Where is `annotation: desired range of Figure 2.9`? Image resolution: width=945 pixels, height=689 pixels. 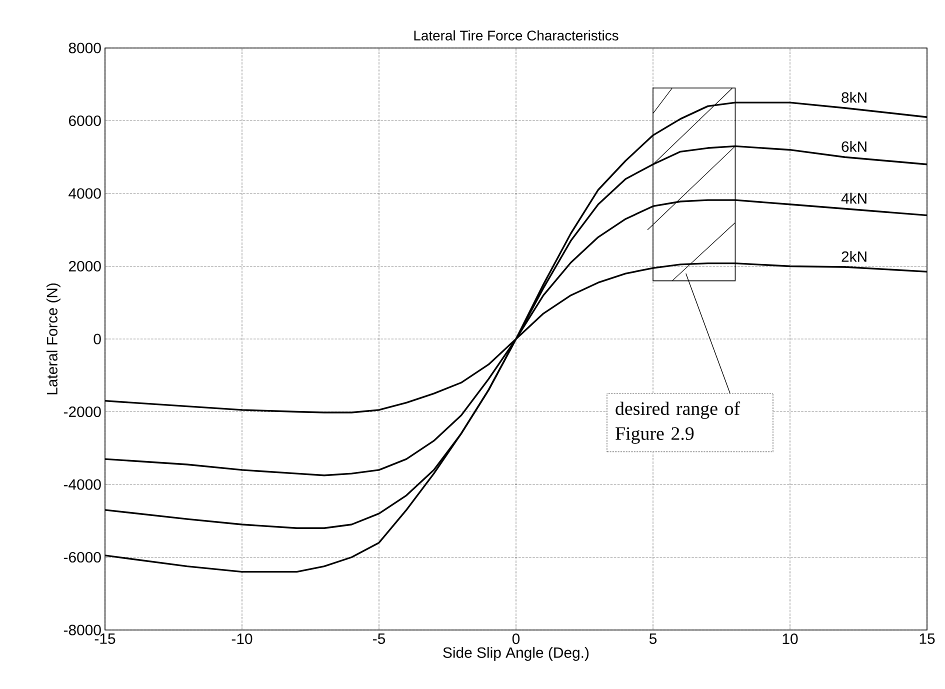
annotation: desired range of Figure 2.9 is located at coordinates (678, 423).